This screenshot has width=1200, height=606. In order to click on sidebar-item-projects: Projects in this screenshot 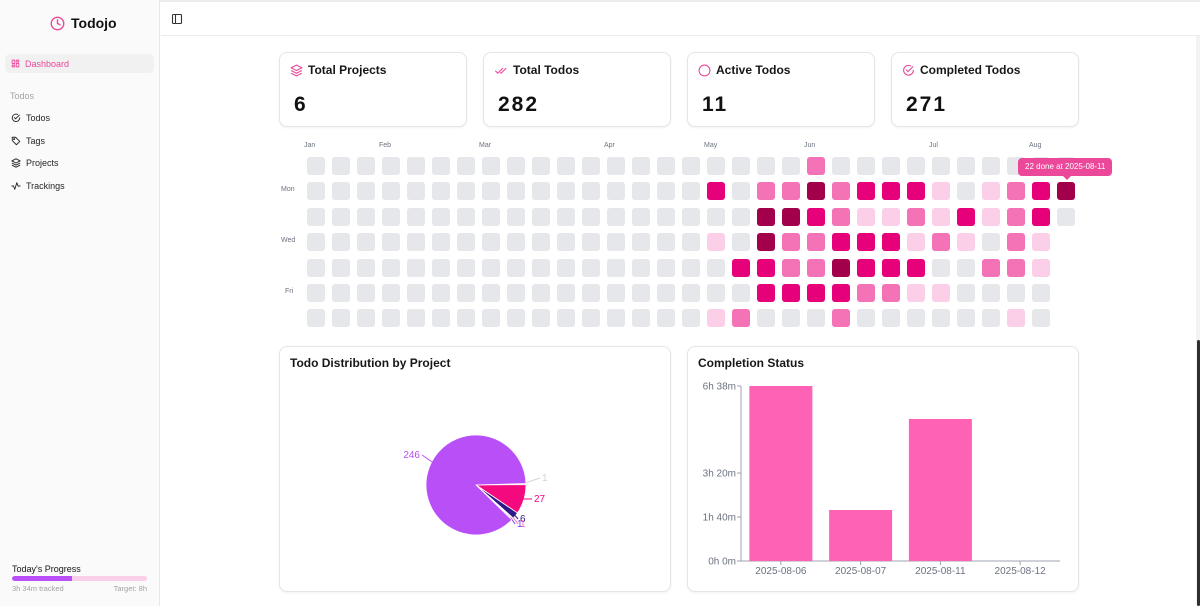, I will do `click(35, 163)`.